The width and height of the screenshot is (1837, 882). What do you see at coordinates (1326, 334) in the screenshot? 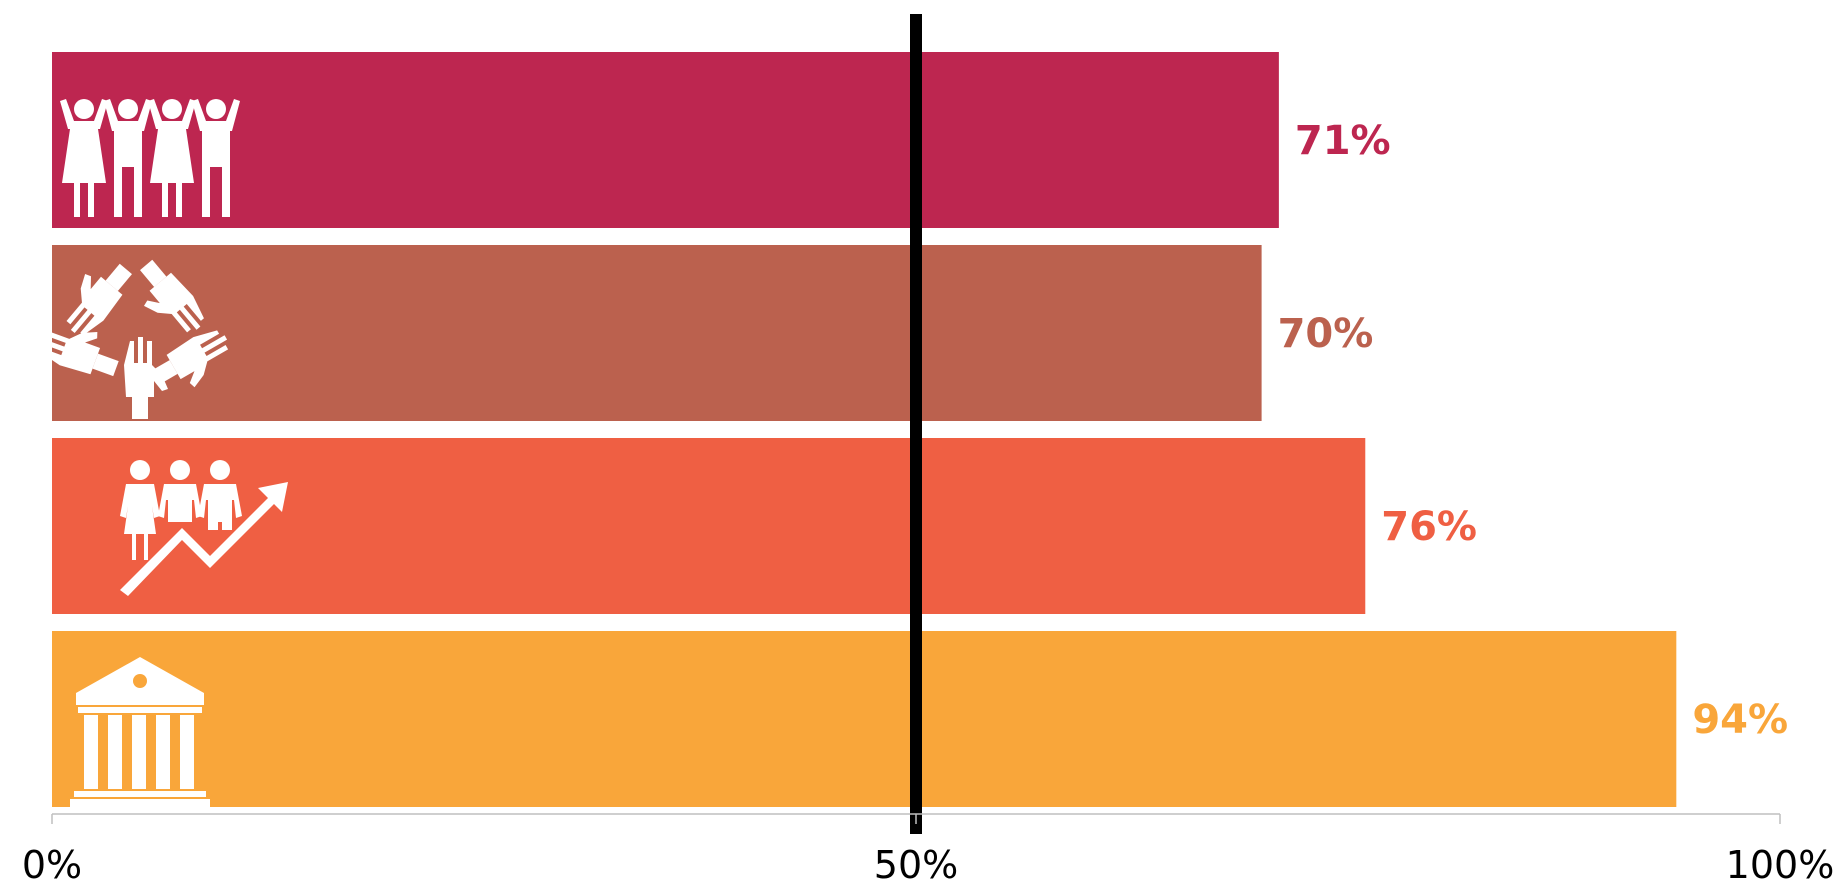
I see `bar-value-label-2: 70%` at bounding box center [1326, 334].